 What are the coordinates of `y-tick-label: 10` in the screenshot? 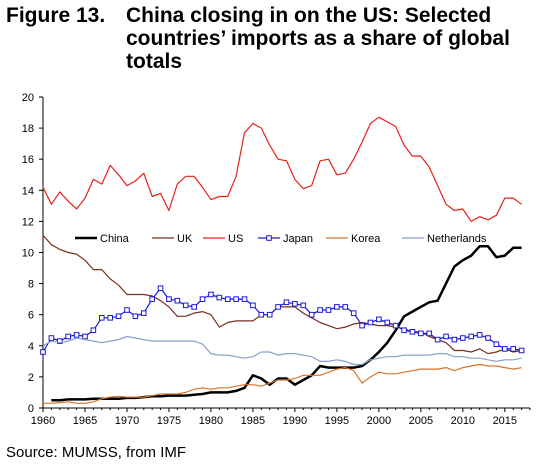 It's located at (28, 254).